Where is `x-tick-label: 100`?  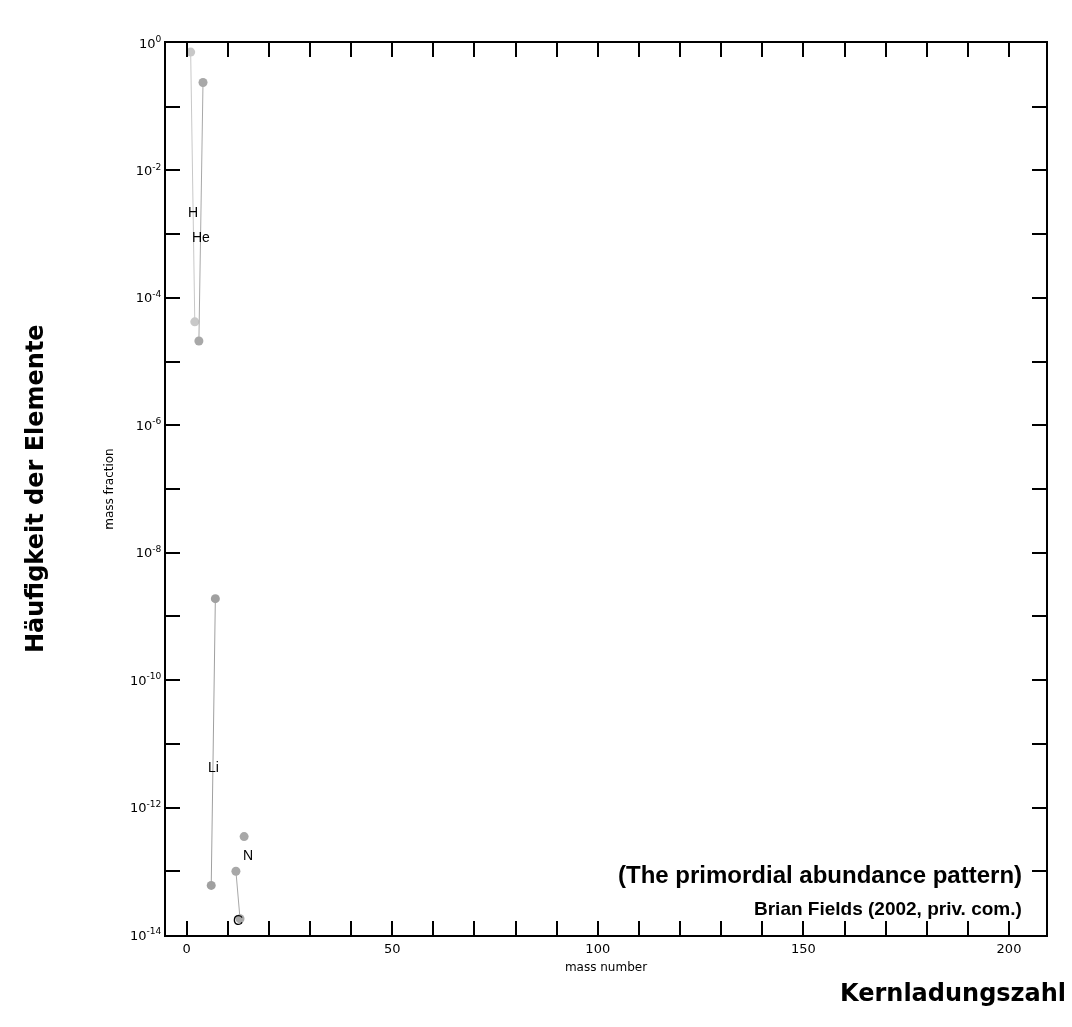
x-tick-label: 100 is located at coordinates (598, 948).